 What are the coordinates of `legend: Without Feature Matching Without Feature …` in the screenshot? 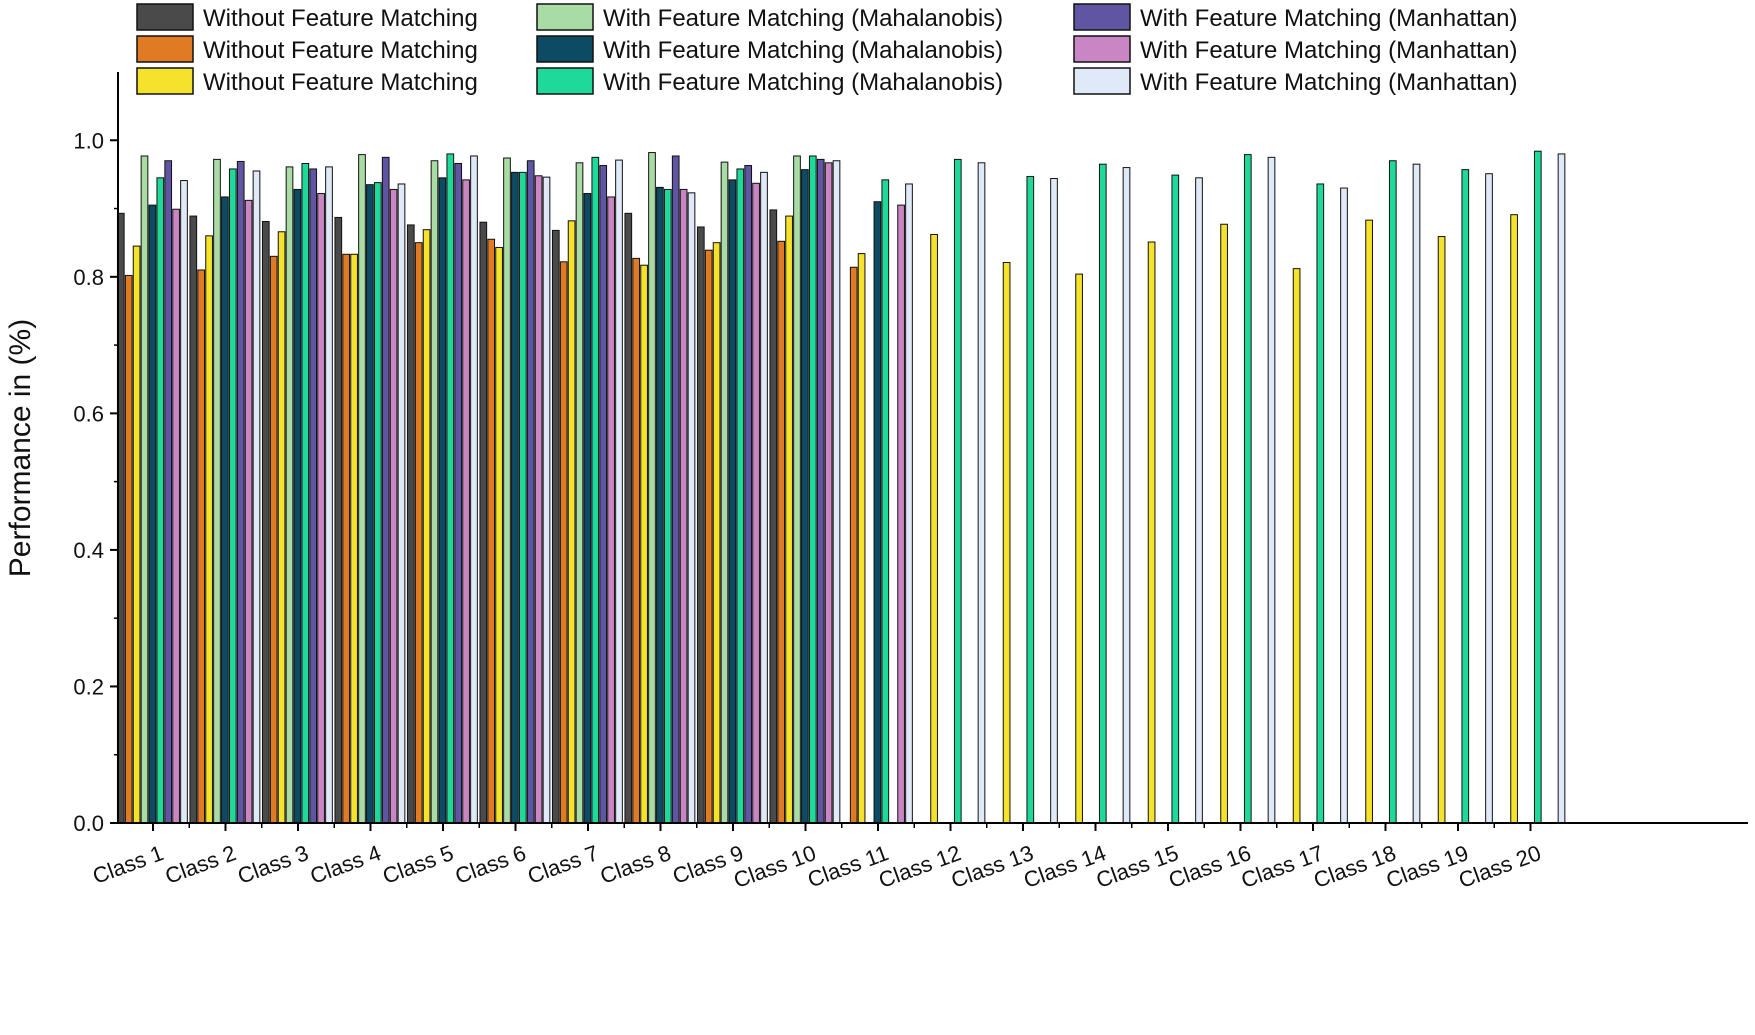 It's located at (827, 49).